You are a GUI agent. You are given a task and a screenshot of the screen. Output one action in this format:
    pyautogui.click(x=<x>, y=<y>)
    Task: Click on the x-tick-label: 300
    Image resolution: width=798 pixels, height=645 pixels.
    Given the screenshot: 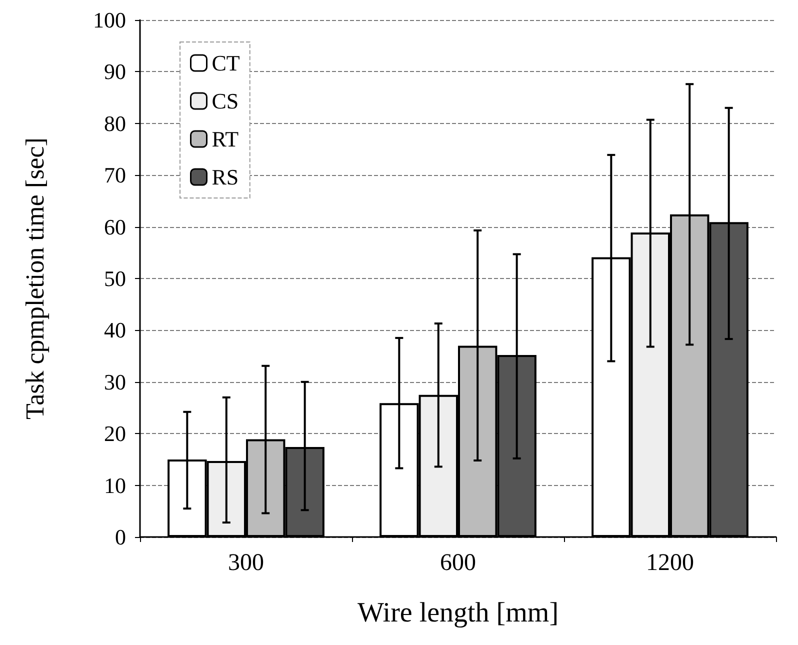 What is the action you would take?
    pyautogui.click(x=246, y=563)
    